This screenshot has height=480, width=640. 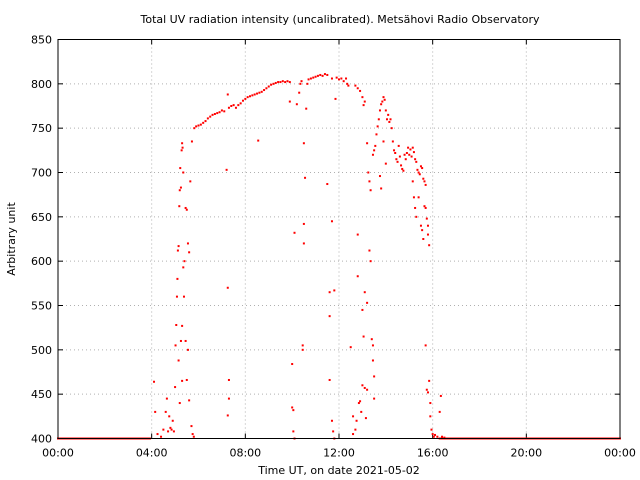 I want to click on y-tick-label: 500, so click(x=41, y=350).